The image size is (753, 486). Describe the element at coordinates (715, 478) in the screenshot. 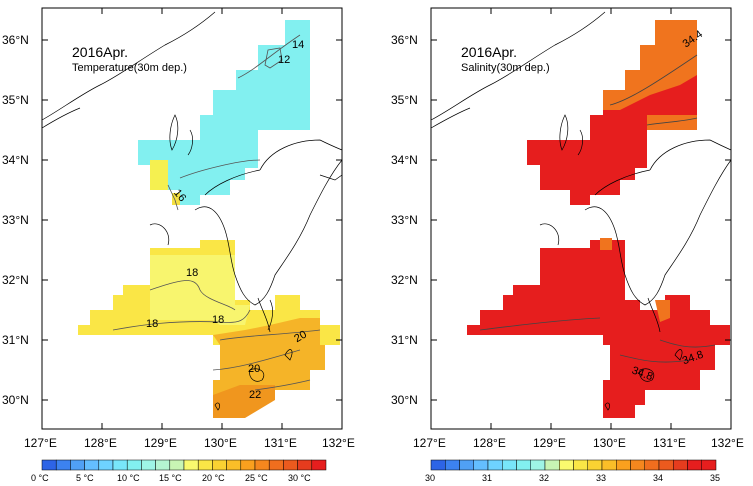

I see `colorbar-label: 35` at that location.